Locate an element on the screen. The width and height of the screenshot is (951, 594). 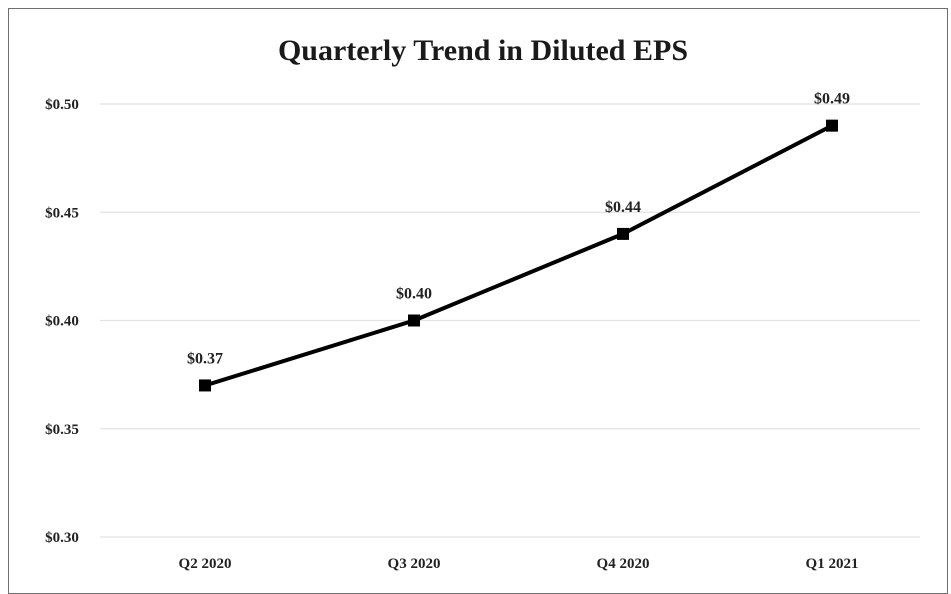
data-label: $0.40 is located at coordinates (414, 294).